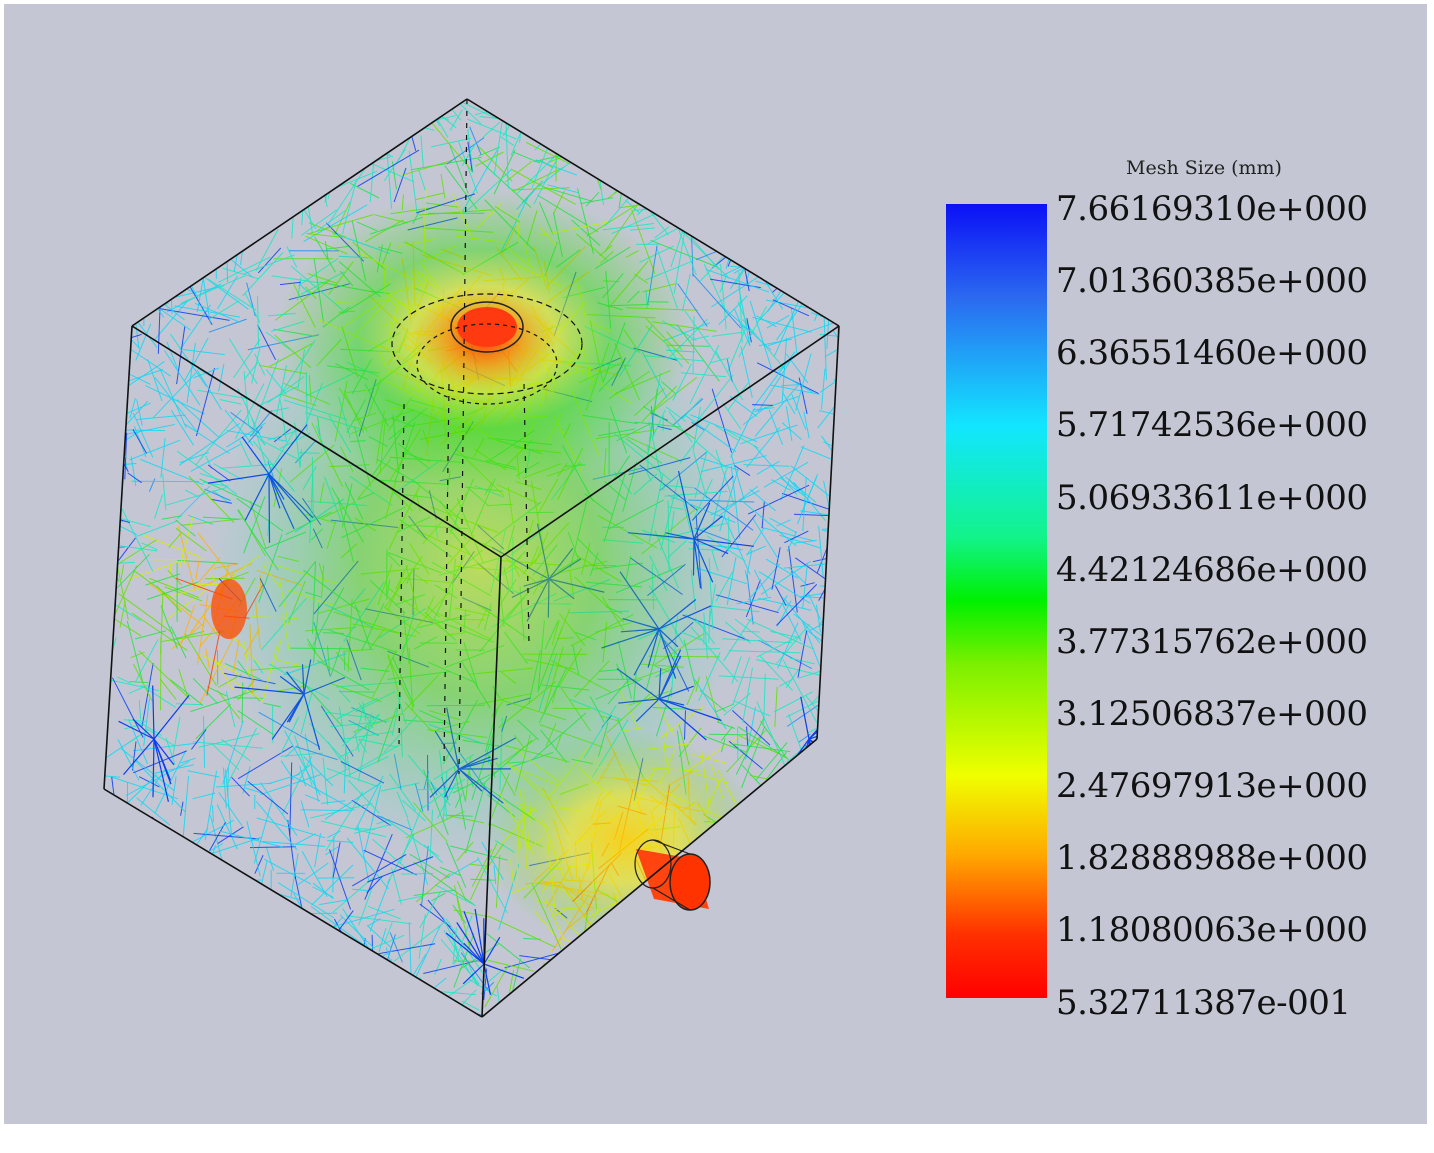 The image size is (1434, 1153). What do you see at coordinates (487, 349) in the screenshot?
I see `top-port-feature` at bounding box center [487, 349].